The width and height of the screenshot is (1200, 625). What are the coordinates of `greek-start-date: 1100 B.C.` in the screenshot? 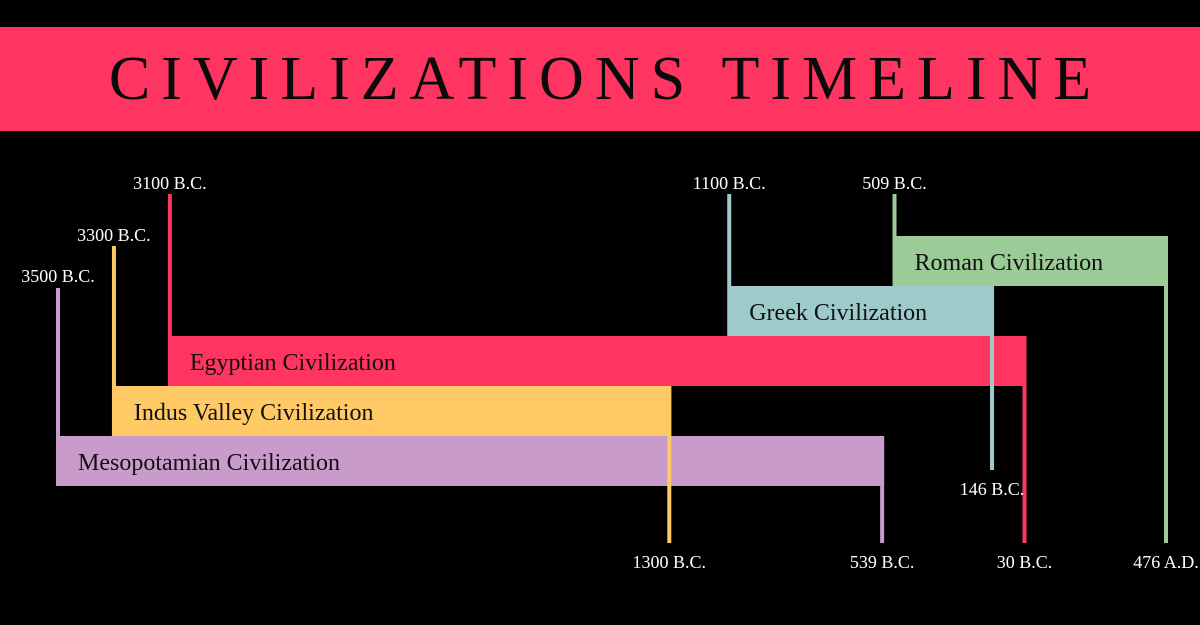 It's located at (729, 183).